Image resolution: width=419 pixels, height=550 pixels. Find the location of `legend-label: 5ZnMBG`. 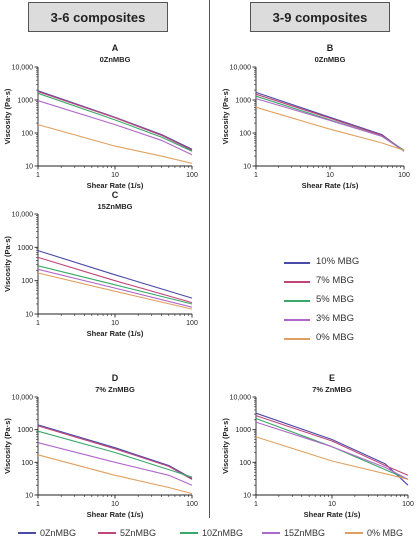

legend-label: 5ZnMBG is located at coordinates (138, 533).